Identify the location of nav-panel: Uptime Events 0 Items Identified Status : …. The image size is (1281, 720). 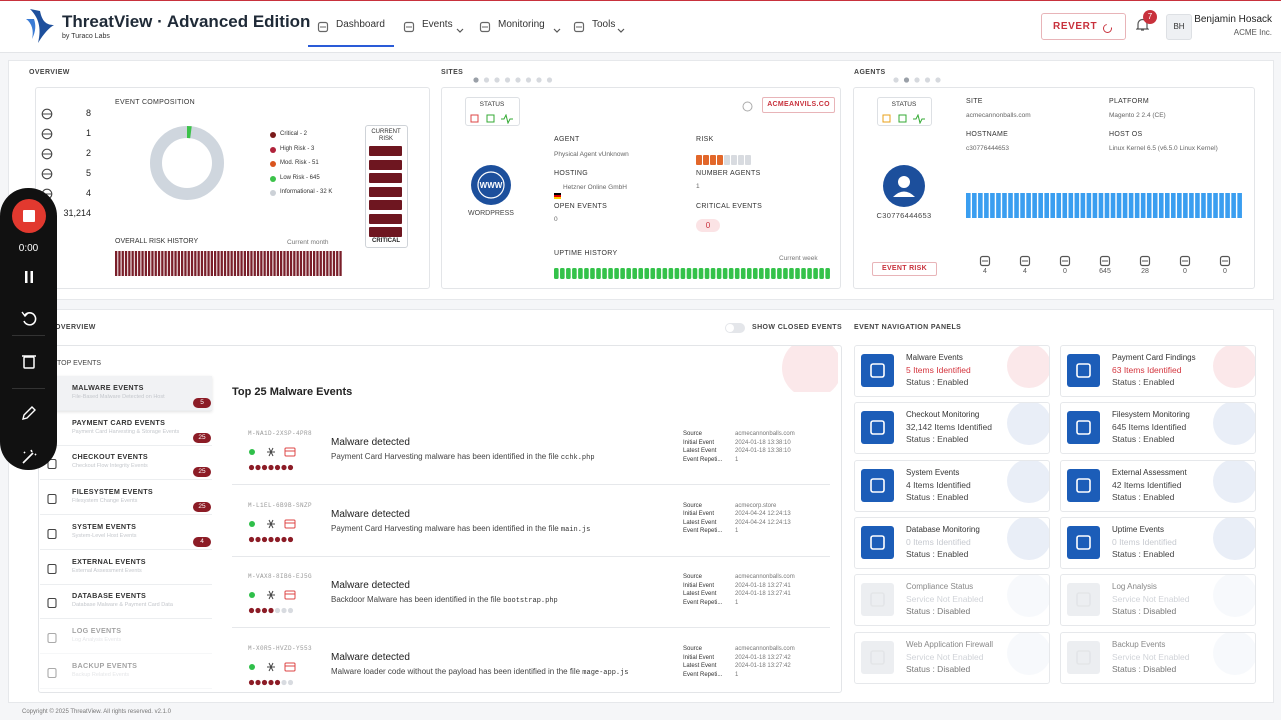
(1158, 542).